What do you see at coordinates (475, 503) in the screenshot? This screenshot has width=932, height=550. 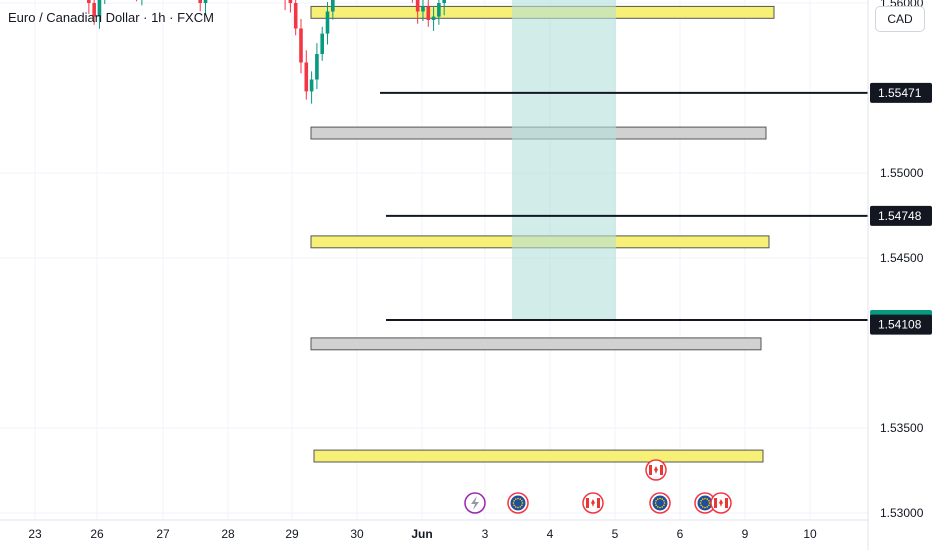 I see `lightning-icon` at bounding box center [475, 503].